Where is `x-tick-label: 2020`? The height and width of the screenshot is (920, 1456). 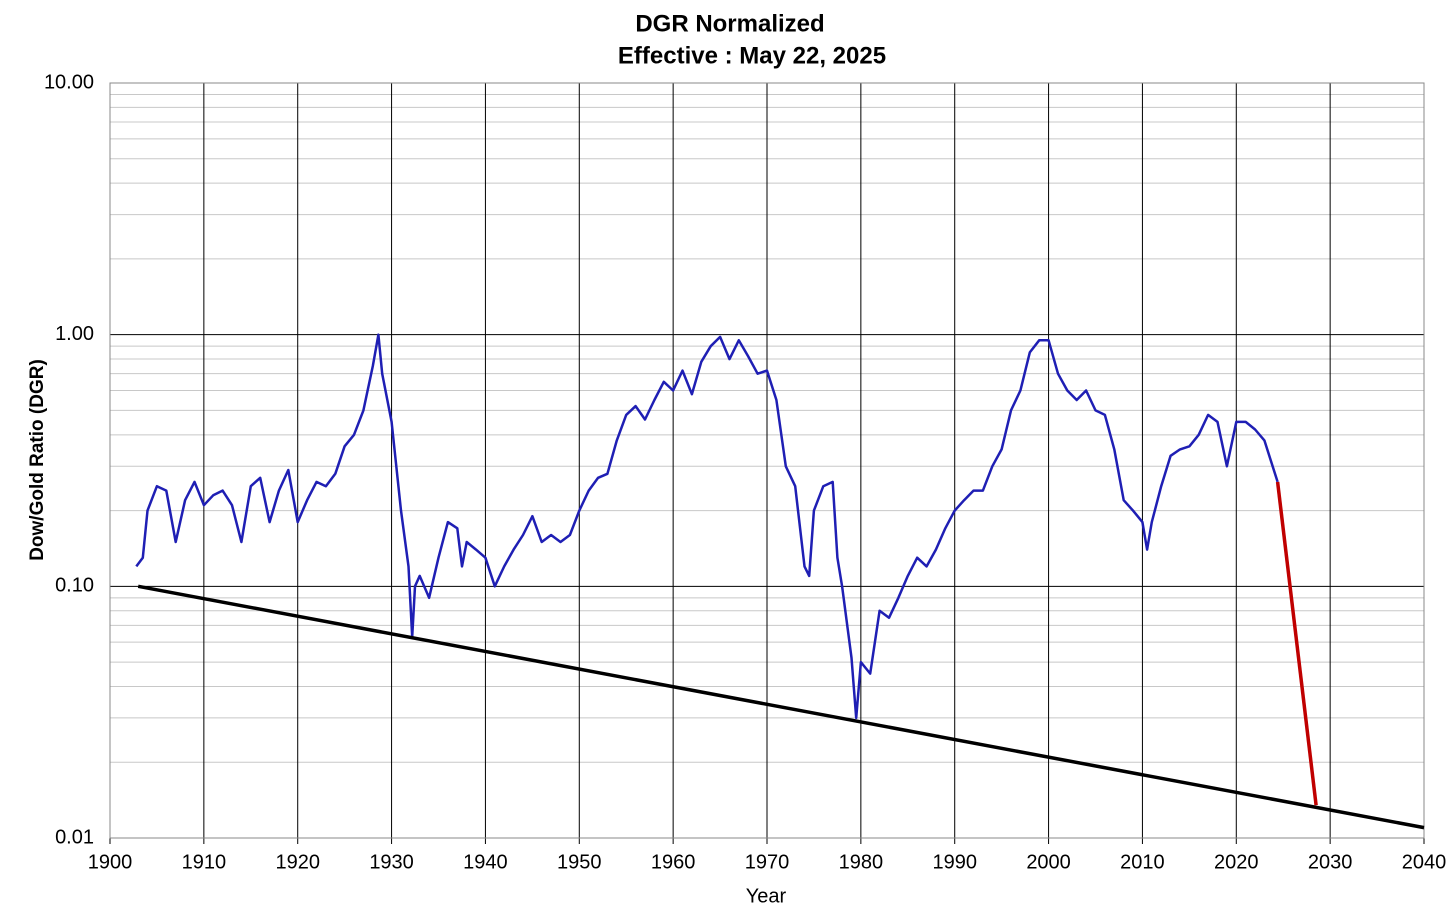
x-tick-label: 2020 is located at coordinates (1236, 862).